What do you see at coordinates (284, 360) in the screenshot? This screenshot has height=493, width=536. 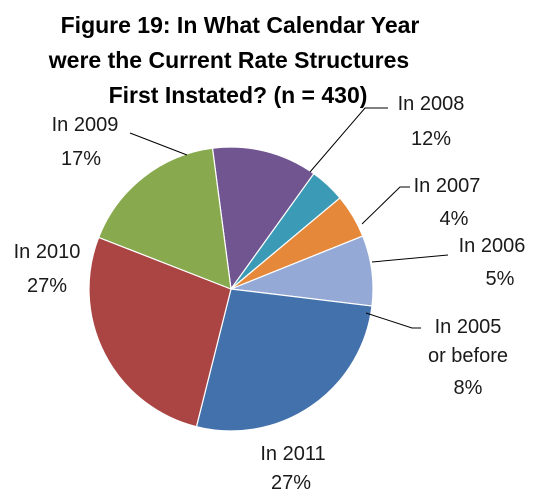 I see `pie-slice-in-2011` at bounding box center [284, 360].